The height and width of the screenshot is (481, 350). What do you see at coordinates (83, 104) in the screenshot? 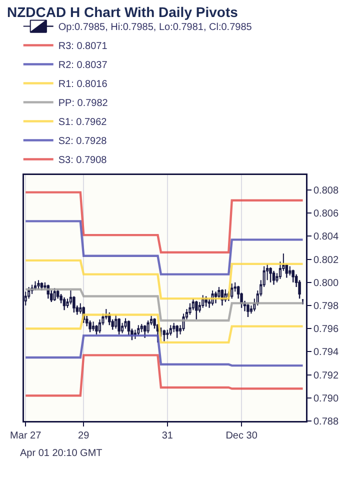
I see `legend-label: PP: 0.7982` at bounding box center [83, 104].